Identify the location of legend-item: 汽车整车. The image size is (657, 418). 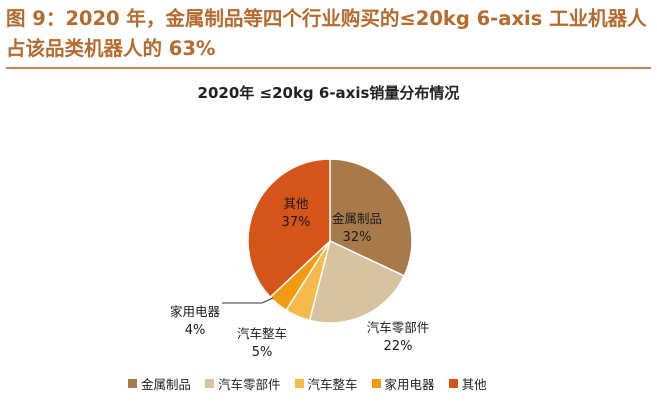
(326, 383).